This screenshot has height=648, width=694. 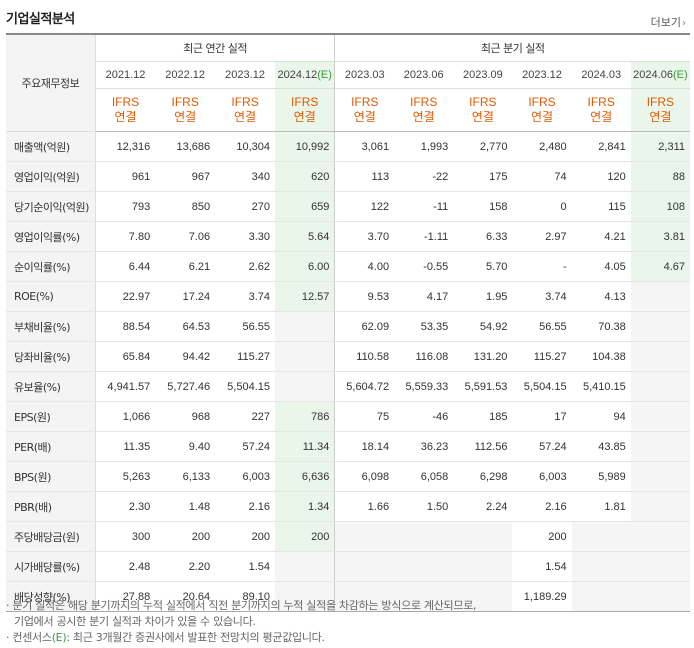 I want to click on period-header: 2021.12, so click(x=125, y=75).